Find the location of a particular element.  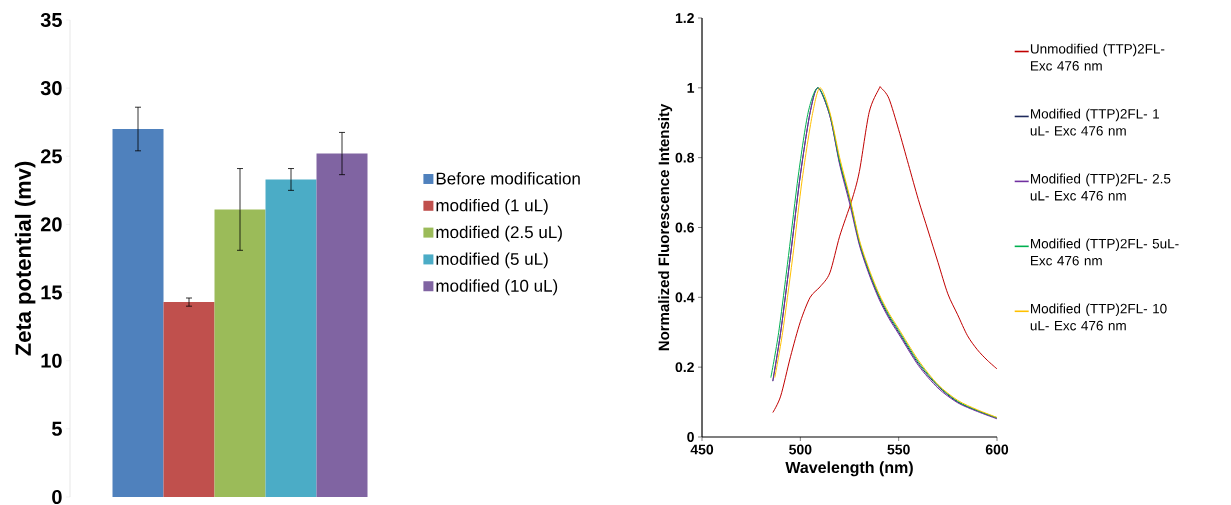

legend-label: modified (5 uL) is located at coordinates (492, 260).